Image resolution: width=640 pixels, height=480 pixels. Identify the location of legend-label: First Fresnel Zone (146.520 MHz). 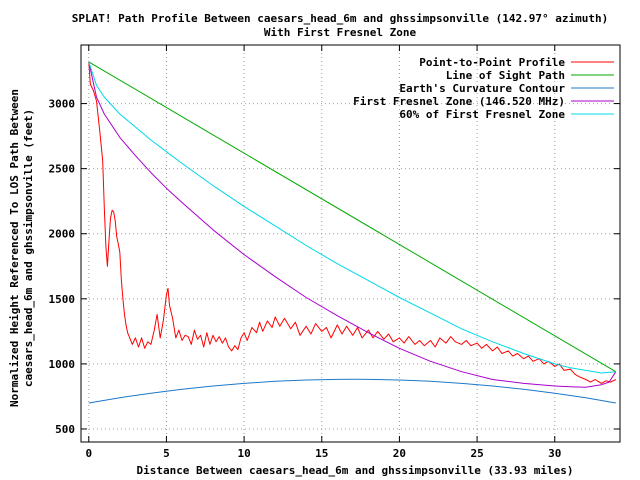
(459, 101).